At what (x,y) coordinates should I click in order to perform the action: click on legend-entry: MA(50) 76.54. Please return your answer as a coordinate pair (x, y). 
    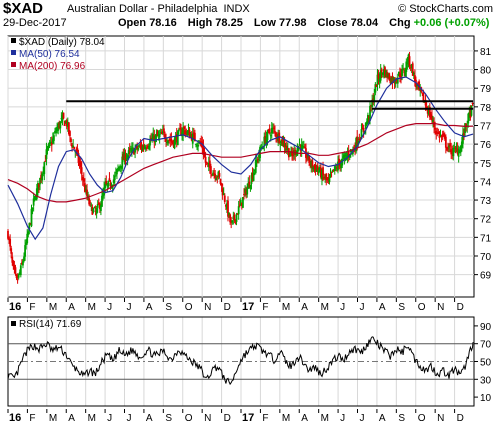
    Looking at the image, I should click on (49, 54).